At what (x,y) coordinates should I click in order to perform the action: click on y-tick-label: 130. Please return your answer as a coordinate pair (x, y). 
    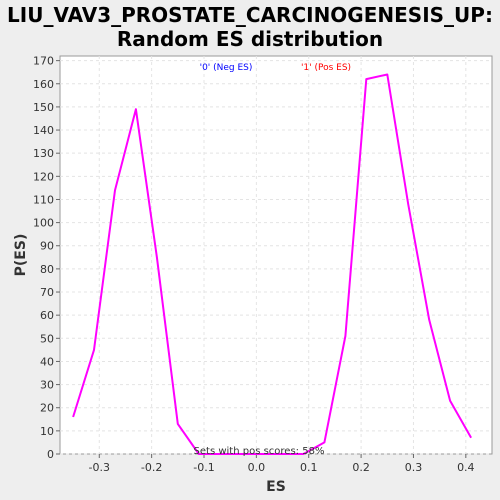
    Looking at the image, I should click on (43, 153).